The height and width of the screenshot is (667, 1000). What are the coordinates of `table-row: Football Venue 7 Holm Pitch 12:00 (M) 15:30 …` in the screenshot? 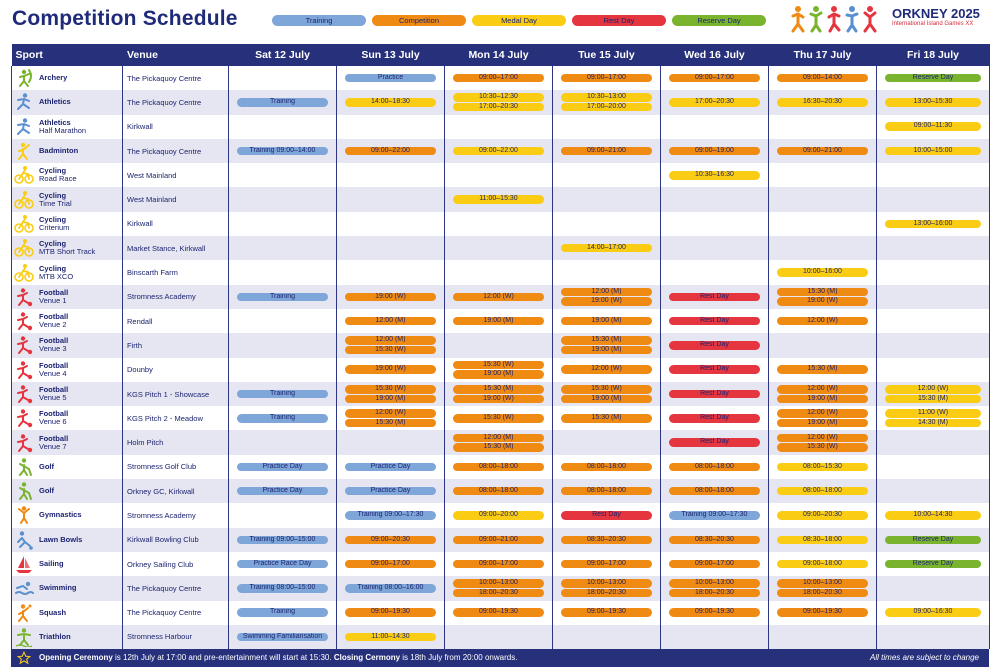 It's located at (500, 442).